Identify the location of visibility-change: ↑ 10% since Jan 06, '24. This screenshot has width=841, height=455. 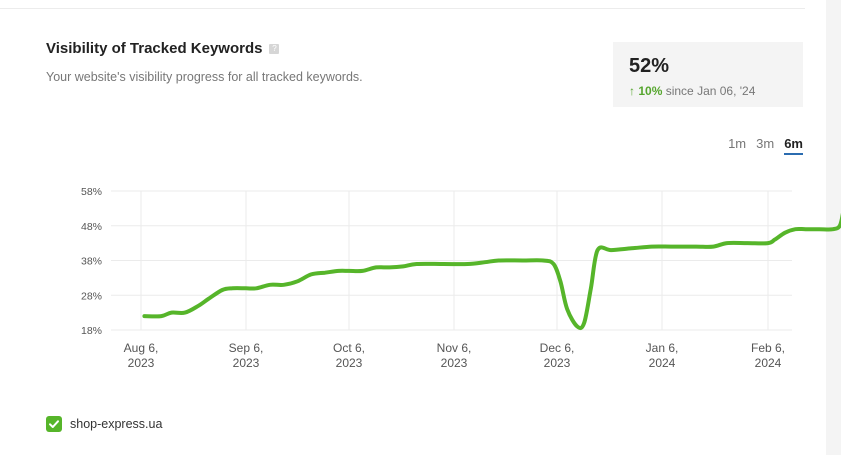
(692, 91).